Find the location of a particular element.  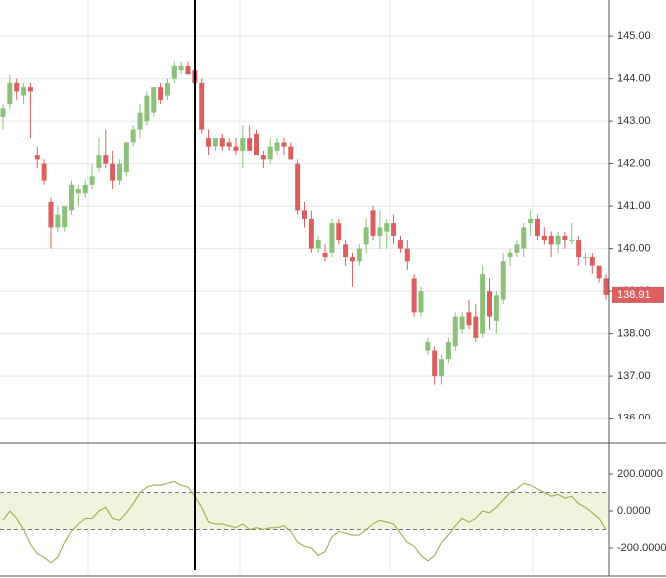

y-tick-label: 145.00 is located at coordinates (634, 36).